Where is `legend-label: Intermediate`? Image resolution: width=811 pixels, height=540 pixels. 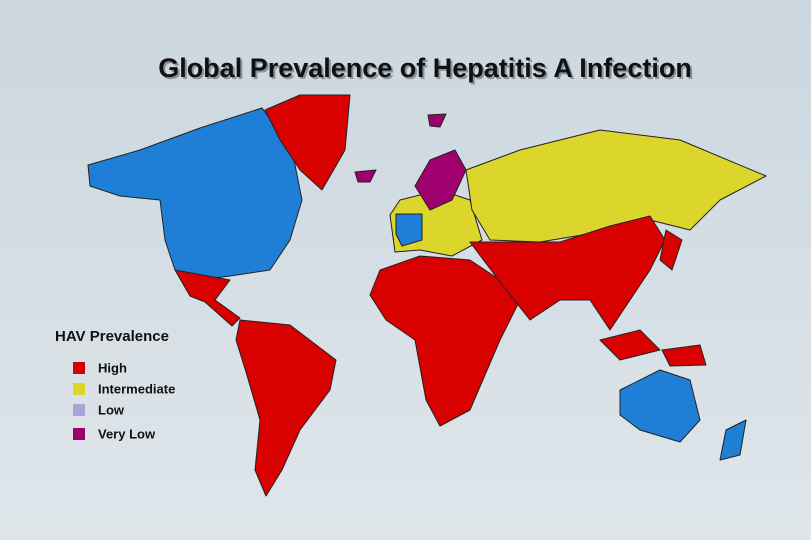 legend-label: Intermediate is located at coordinates (136, 388).